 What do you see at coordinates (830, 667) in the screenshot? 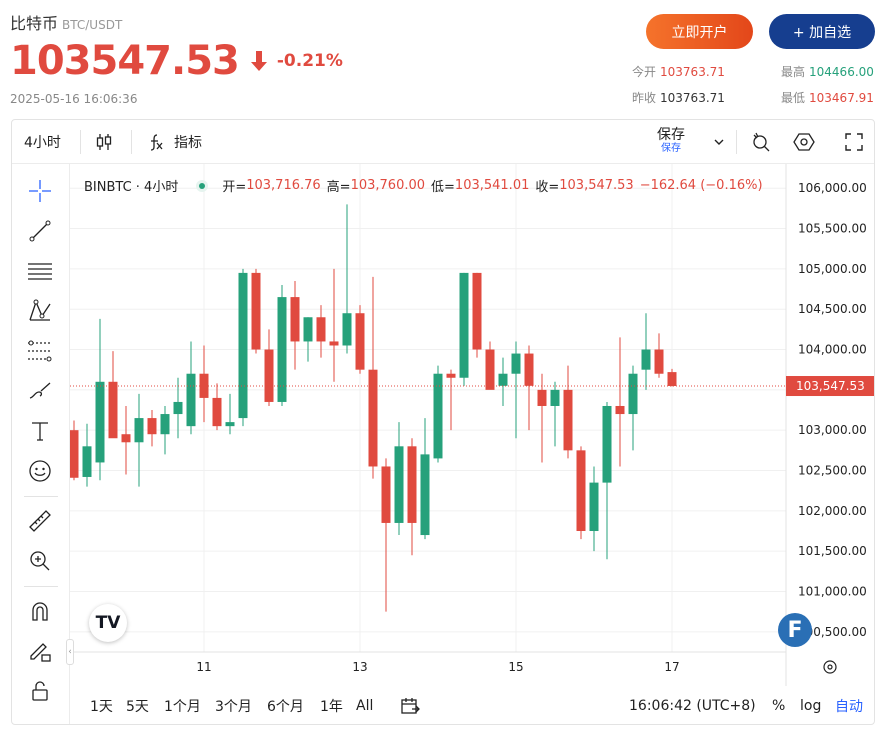
I see `axis-settings-icon-center` at bounding box center [830, 667].